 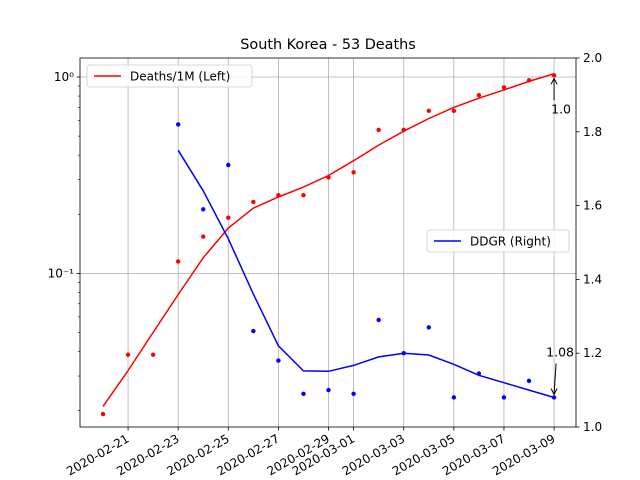 I want to click on legend-label: DDGR (Right), so click(x=510, y=242).